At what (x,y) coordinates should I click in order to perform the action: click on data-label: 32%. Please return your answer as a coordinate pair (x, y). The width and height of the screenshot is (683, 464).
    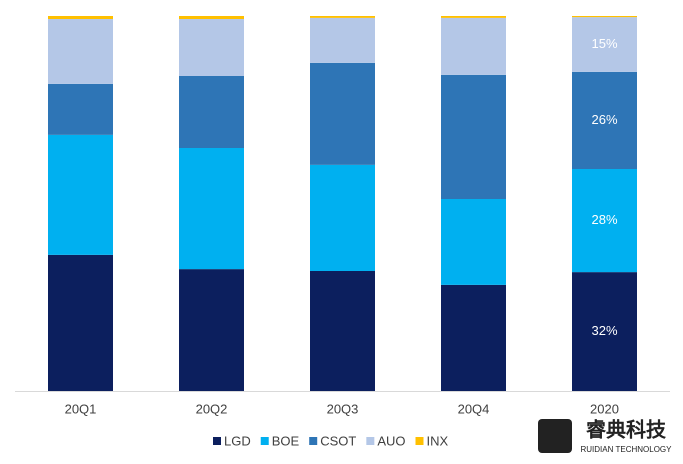
    Looking at the image, I should click on (604, 330).